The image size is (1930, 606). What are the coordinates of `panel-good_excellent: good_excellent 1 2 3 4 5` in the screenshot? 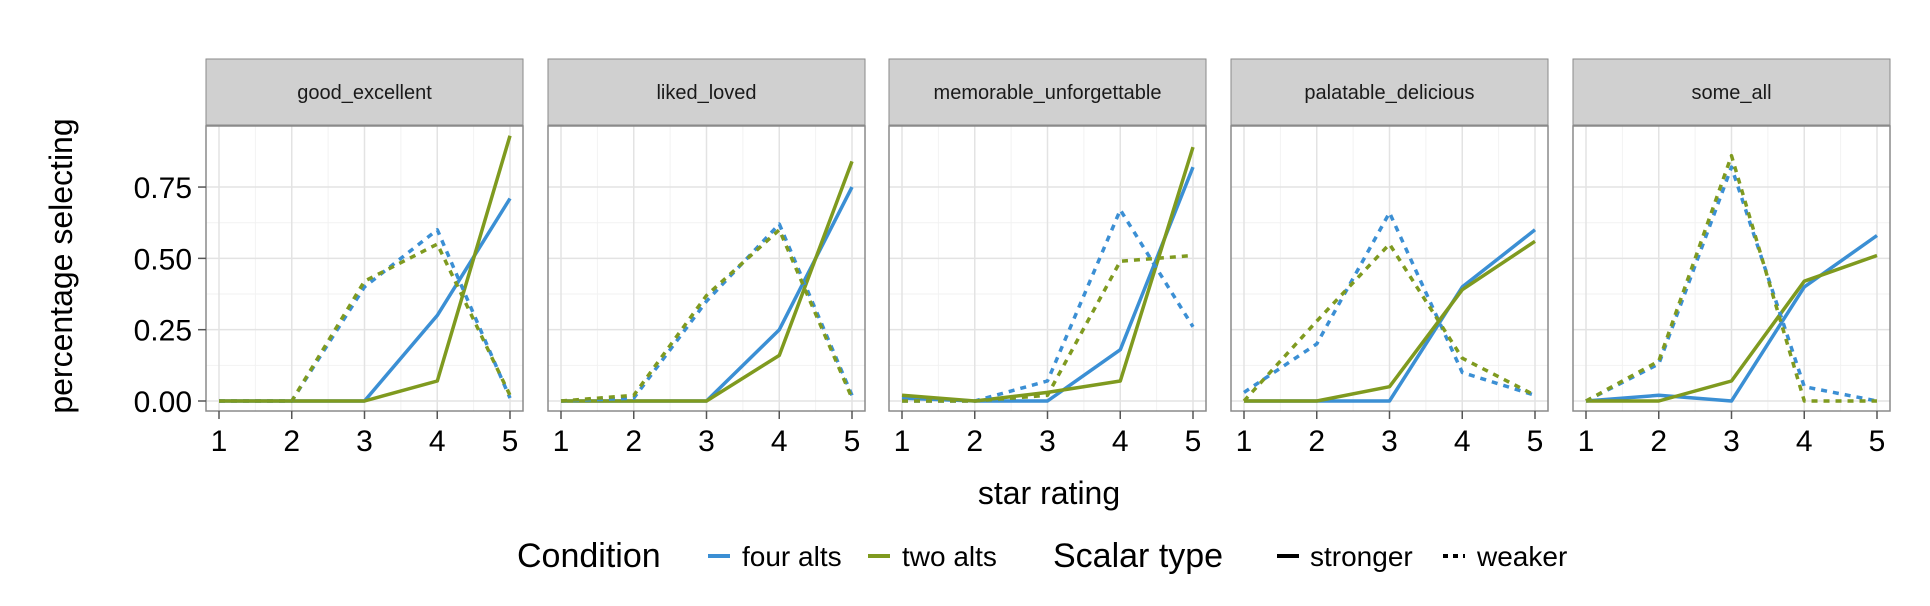 It's located at (364, 258).